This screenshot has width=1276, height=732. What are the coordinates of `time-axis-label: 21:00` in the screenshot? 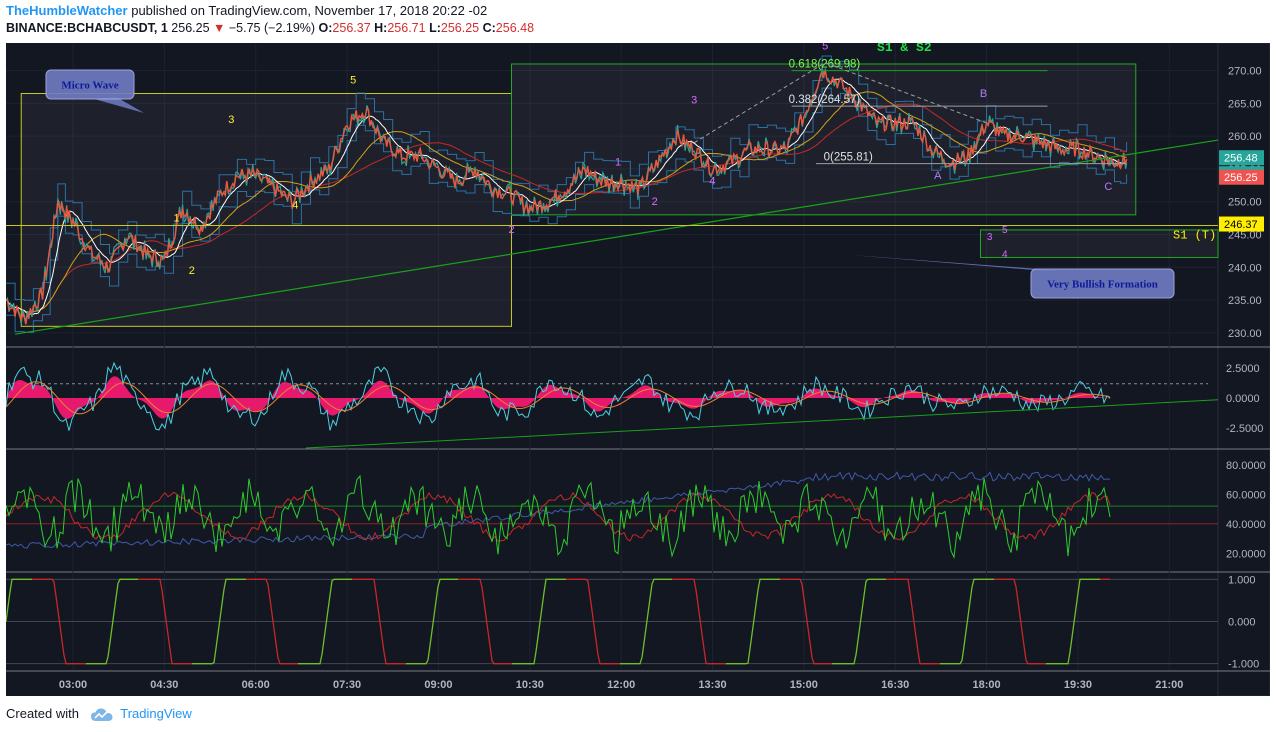 It's located at (1169, 685).